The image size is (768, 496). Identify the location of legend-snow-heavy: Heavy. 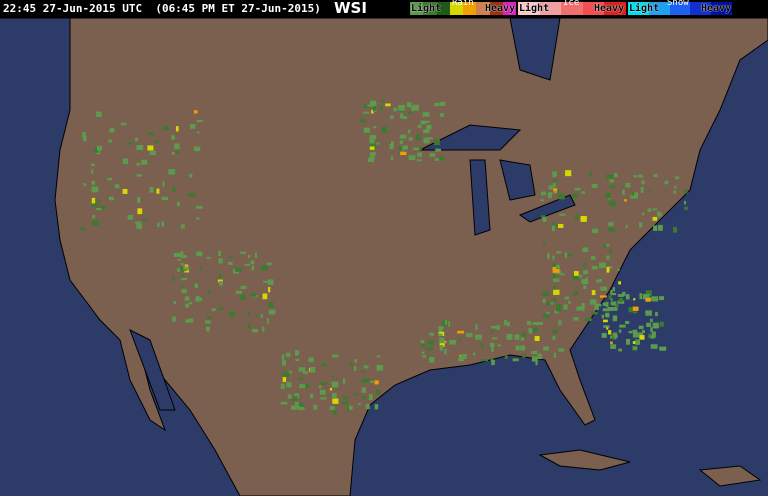
(716, 8).